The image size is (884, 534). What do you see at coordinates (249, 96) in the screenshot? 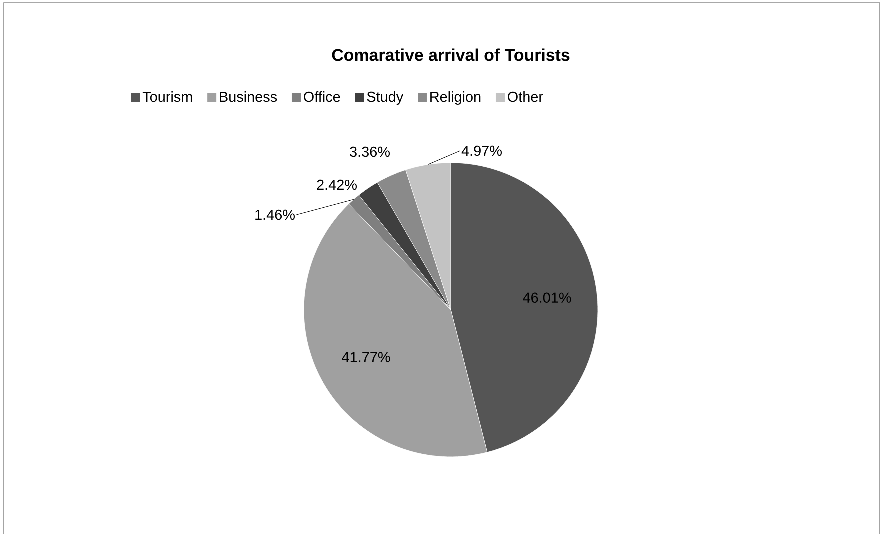
I see `legend-label: Business` at bounding box center [249, 96].